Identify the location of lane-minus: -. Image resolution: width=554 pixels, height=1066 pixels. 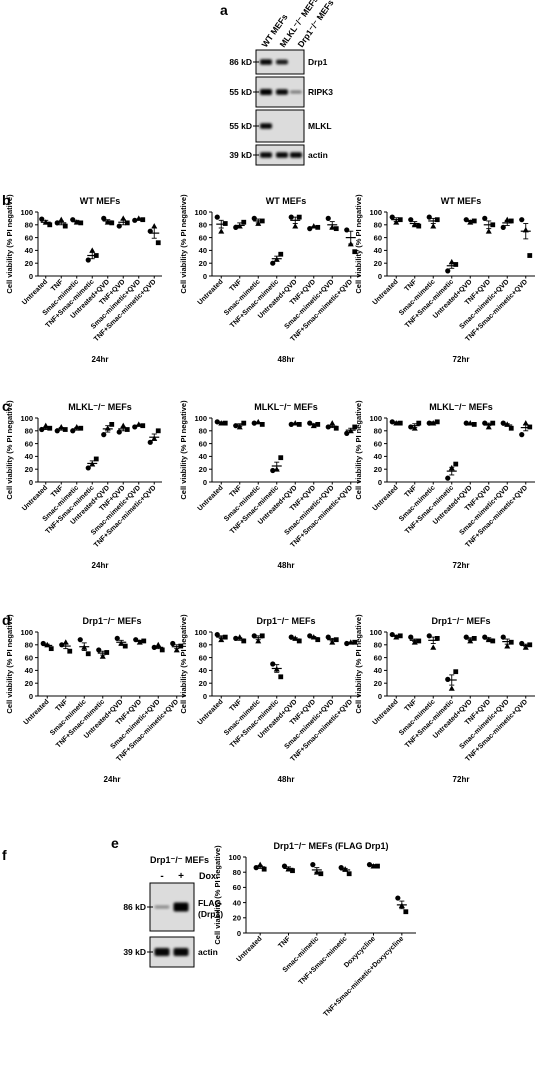
(161, 876).